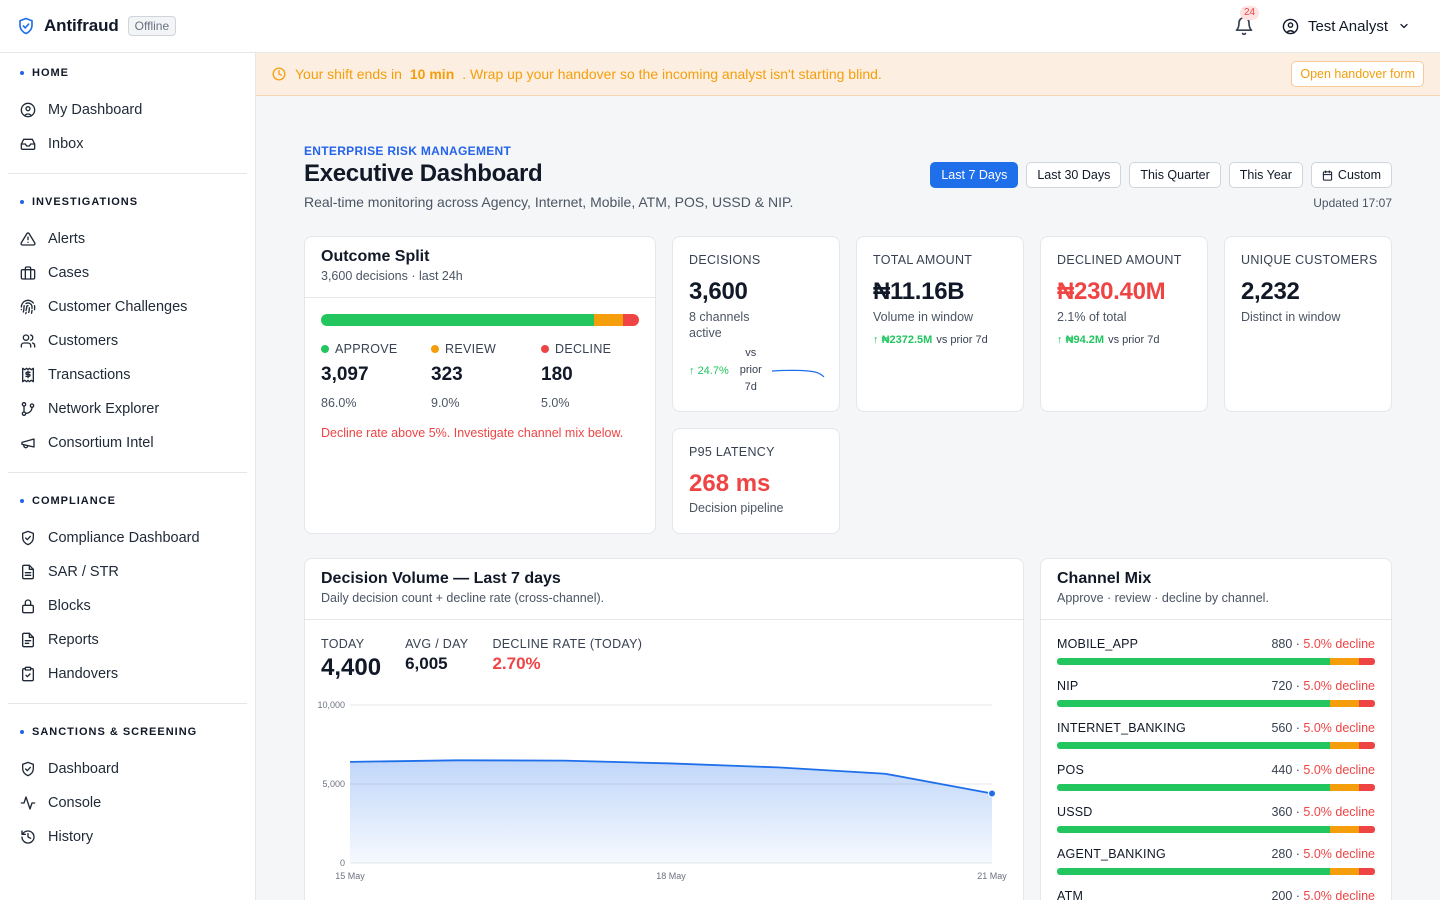 The image size is (1440, 900). Describe the element at coordinates (95, 110) in the screenshot. I see `sidebar-item-label: My Dashboard` at that location.